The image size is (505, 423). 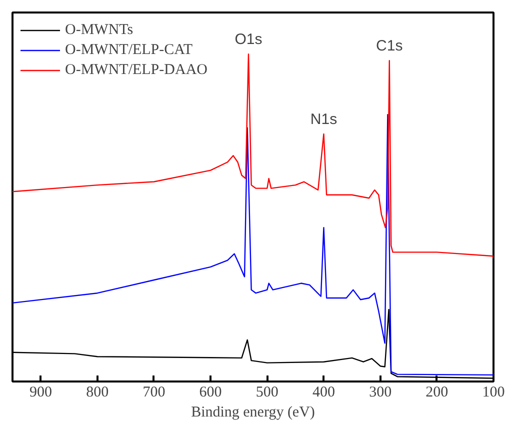 What do you see at coordinates (380, 392) in the screenshot?
I see `x-tick-label: 300` at bounding box center [380, 392].